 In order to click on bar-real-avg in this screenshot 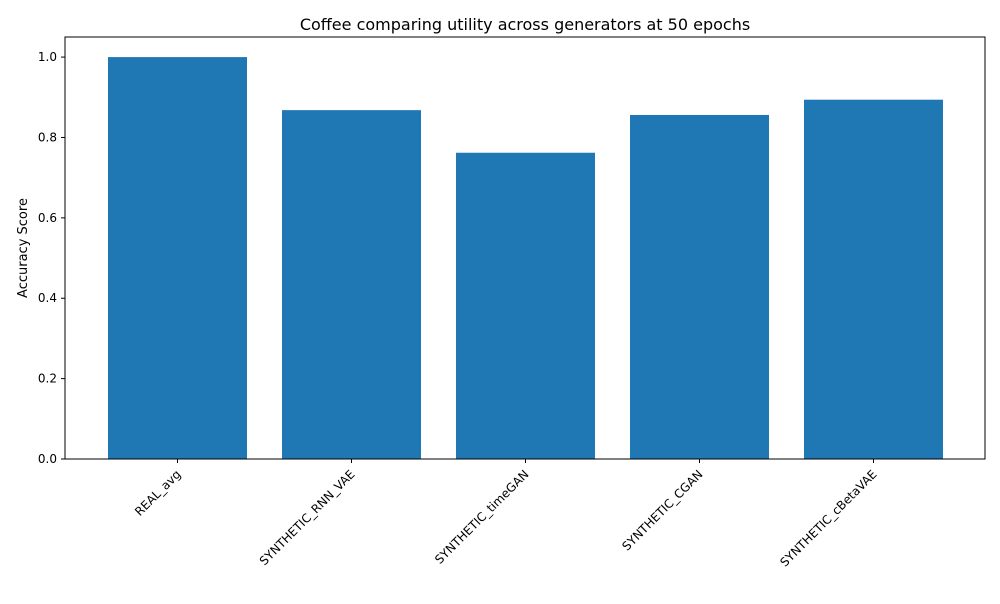, I will do `click(177, 258)`.